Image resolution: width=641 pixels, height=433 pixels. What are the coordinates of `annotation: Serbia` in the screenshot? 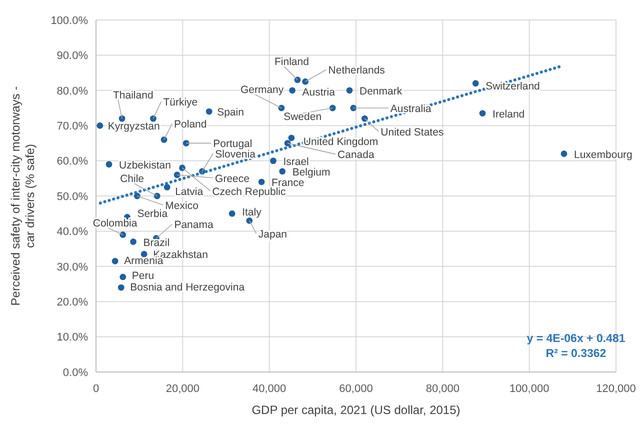 It's located at (152, 214).